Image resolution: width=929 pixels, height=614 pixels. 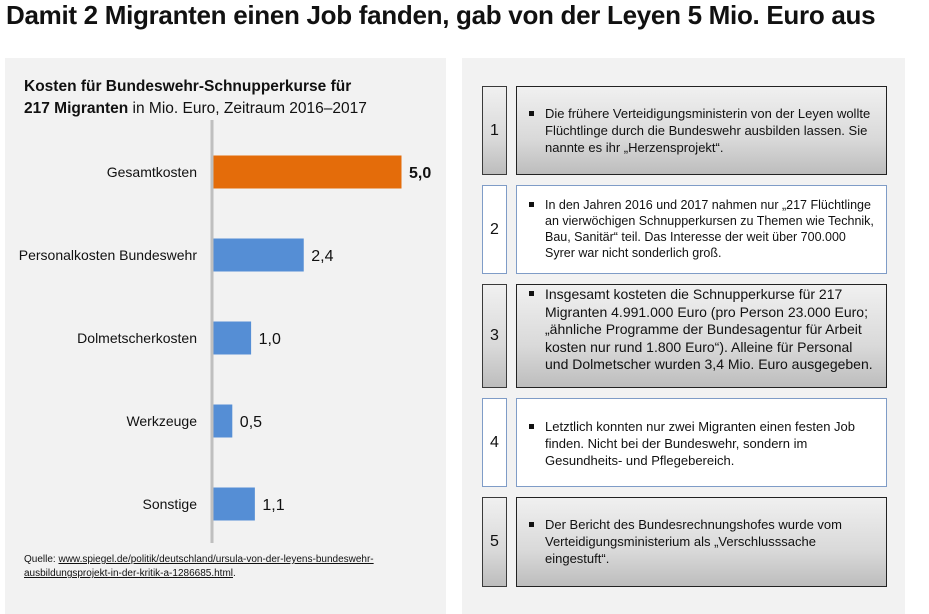 I want to click on source-suffix: ., so click(x=234, y=573).